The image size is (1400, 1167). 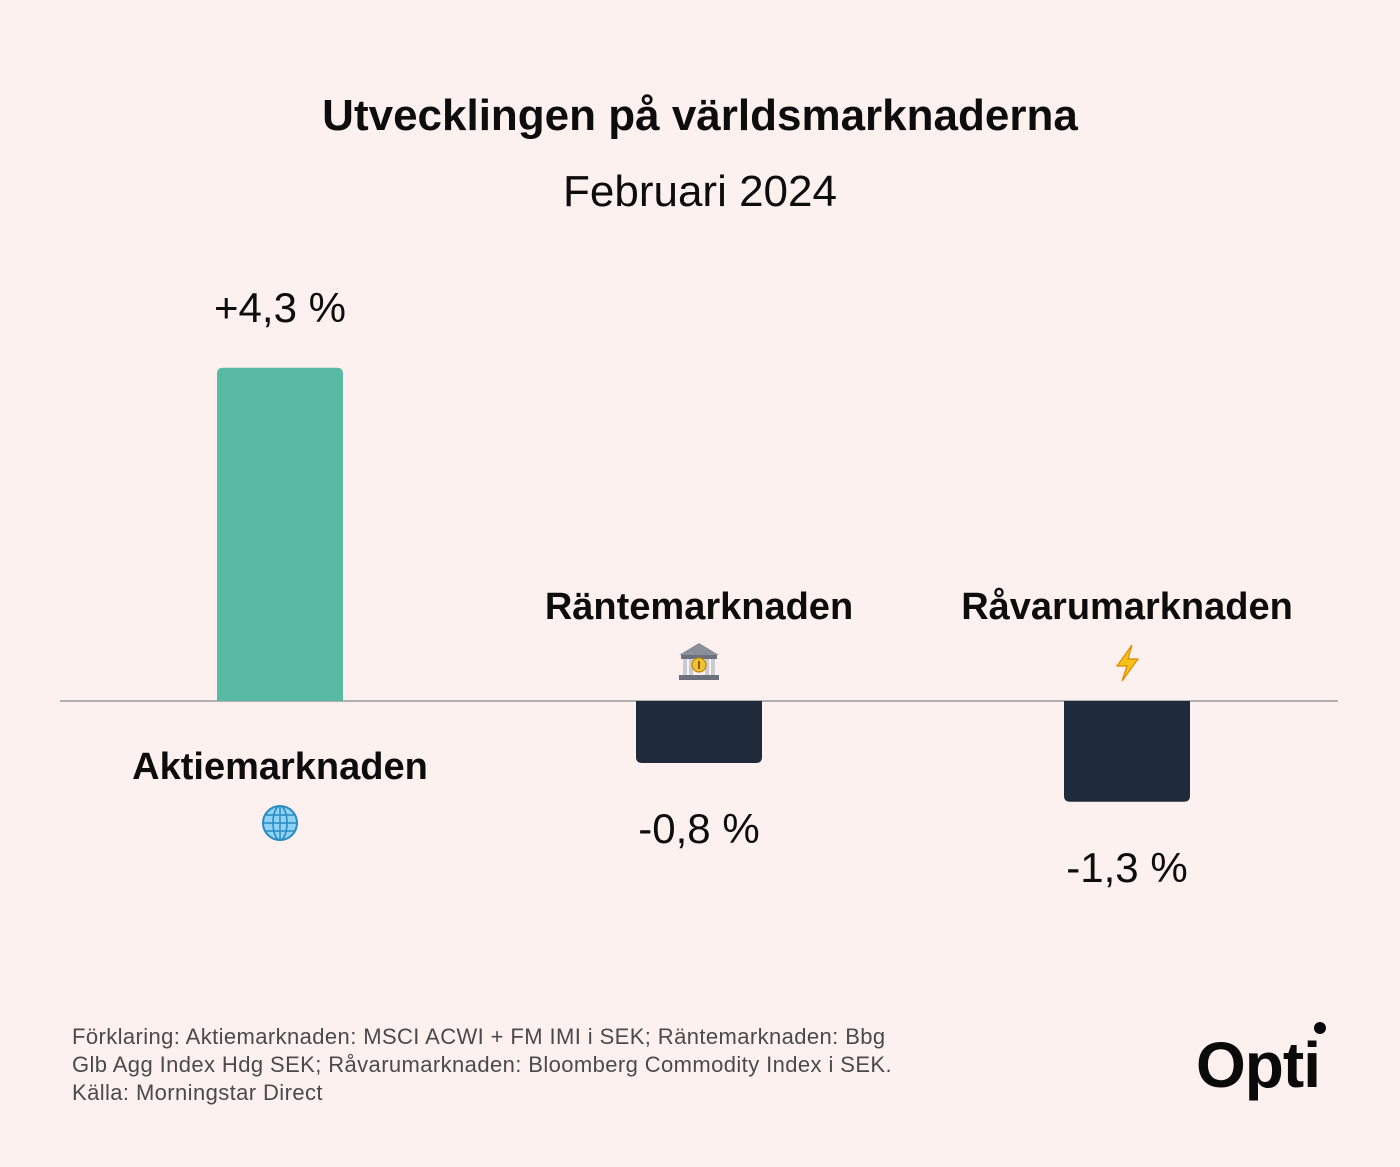 What do you see at coordinates (700, 191) in the screenshot?
I see `chart-subtitle: Februari 2024` at bounding box center [700, 191].